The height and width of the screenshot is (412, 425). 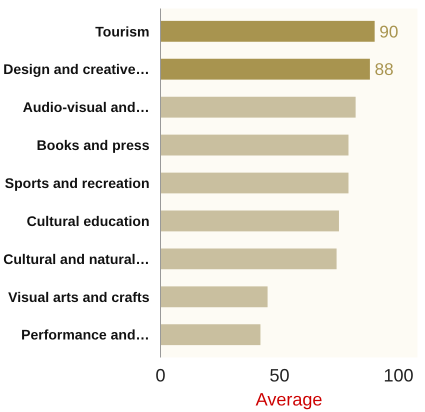 I want to click on x-axis-title: Average, so click(x=289, y=400).